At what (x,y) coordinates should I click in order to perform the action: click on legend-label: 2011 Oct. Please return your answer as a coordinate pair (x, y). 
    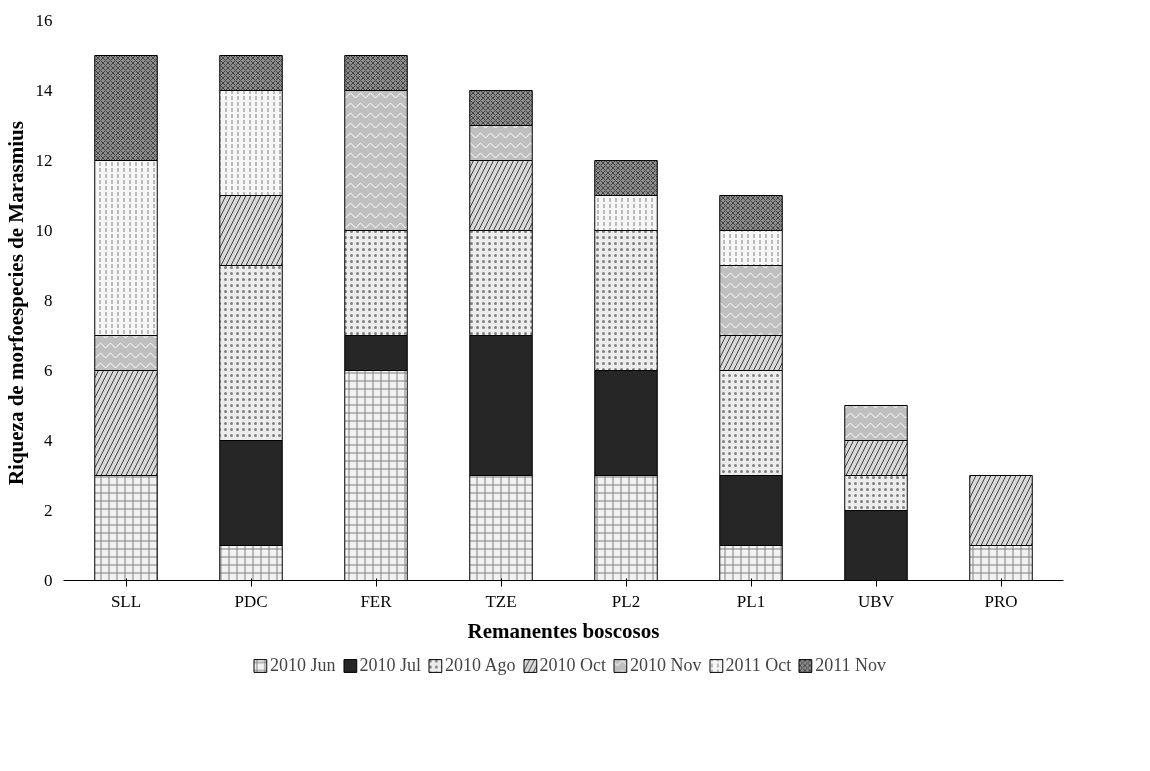
    Looking at the image, I should click on (758, 665).